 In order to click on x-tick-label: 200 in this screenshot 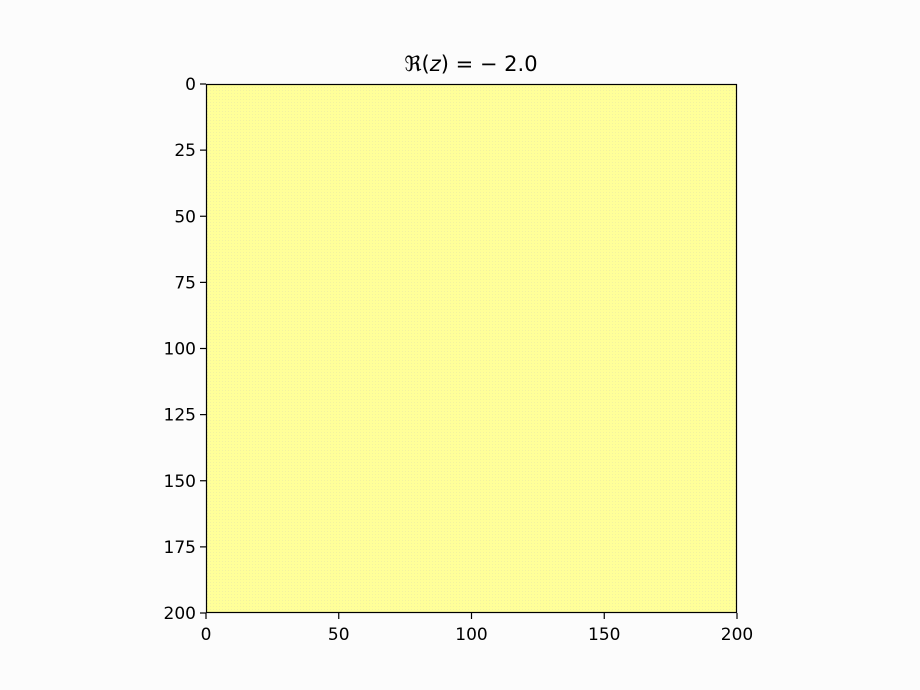, I will do `click(737, 635)`.